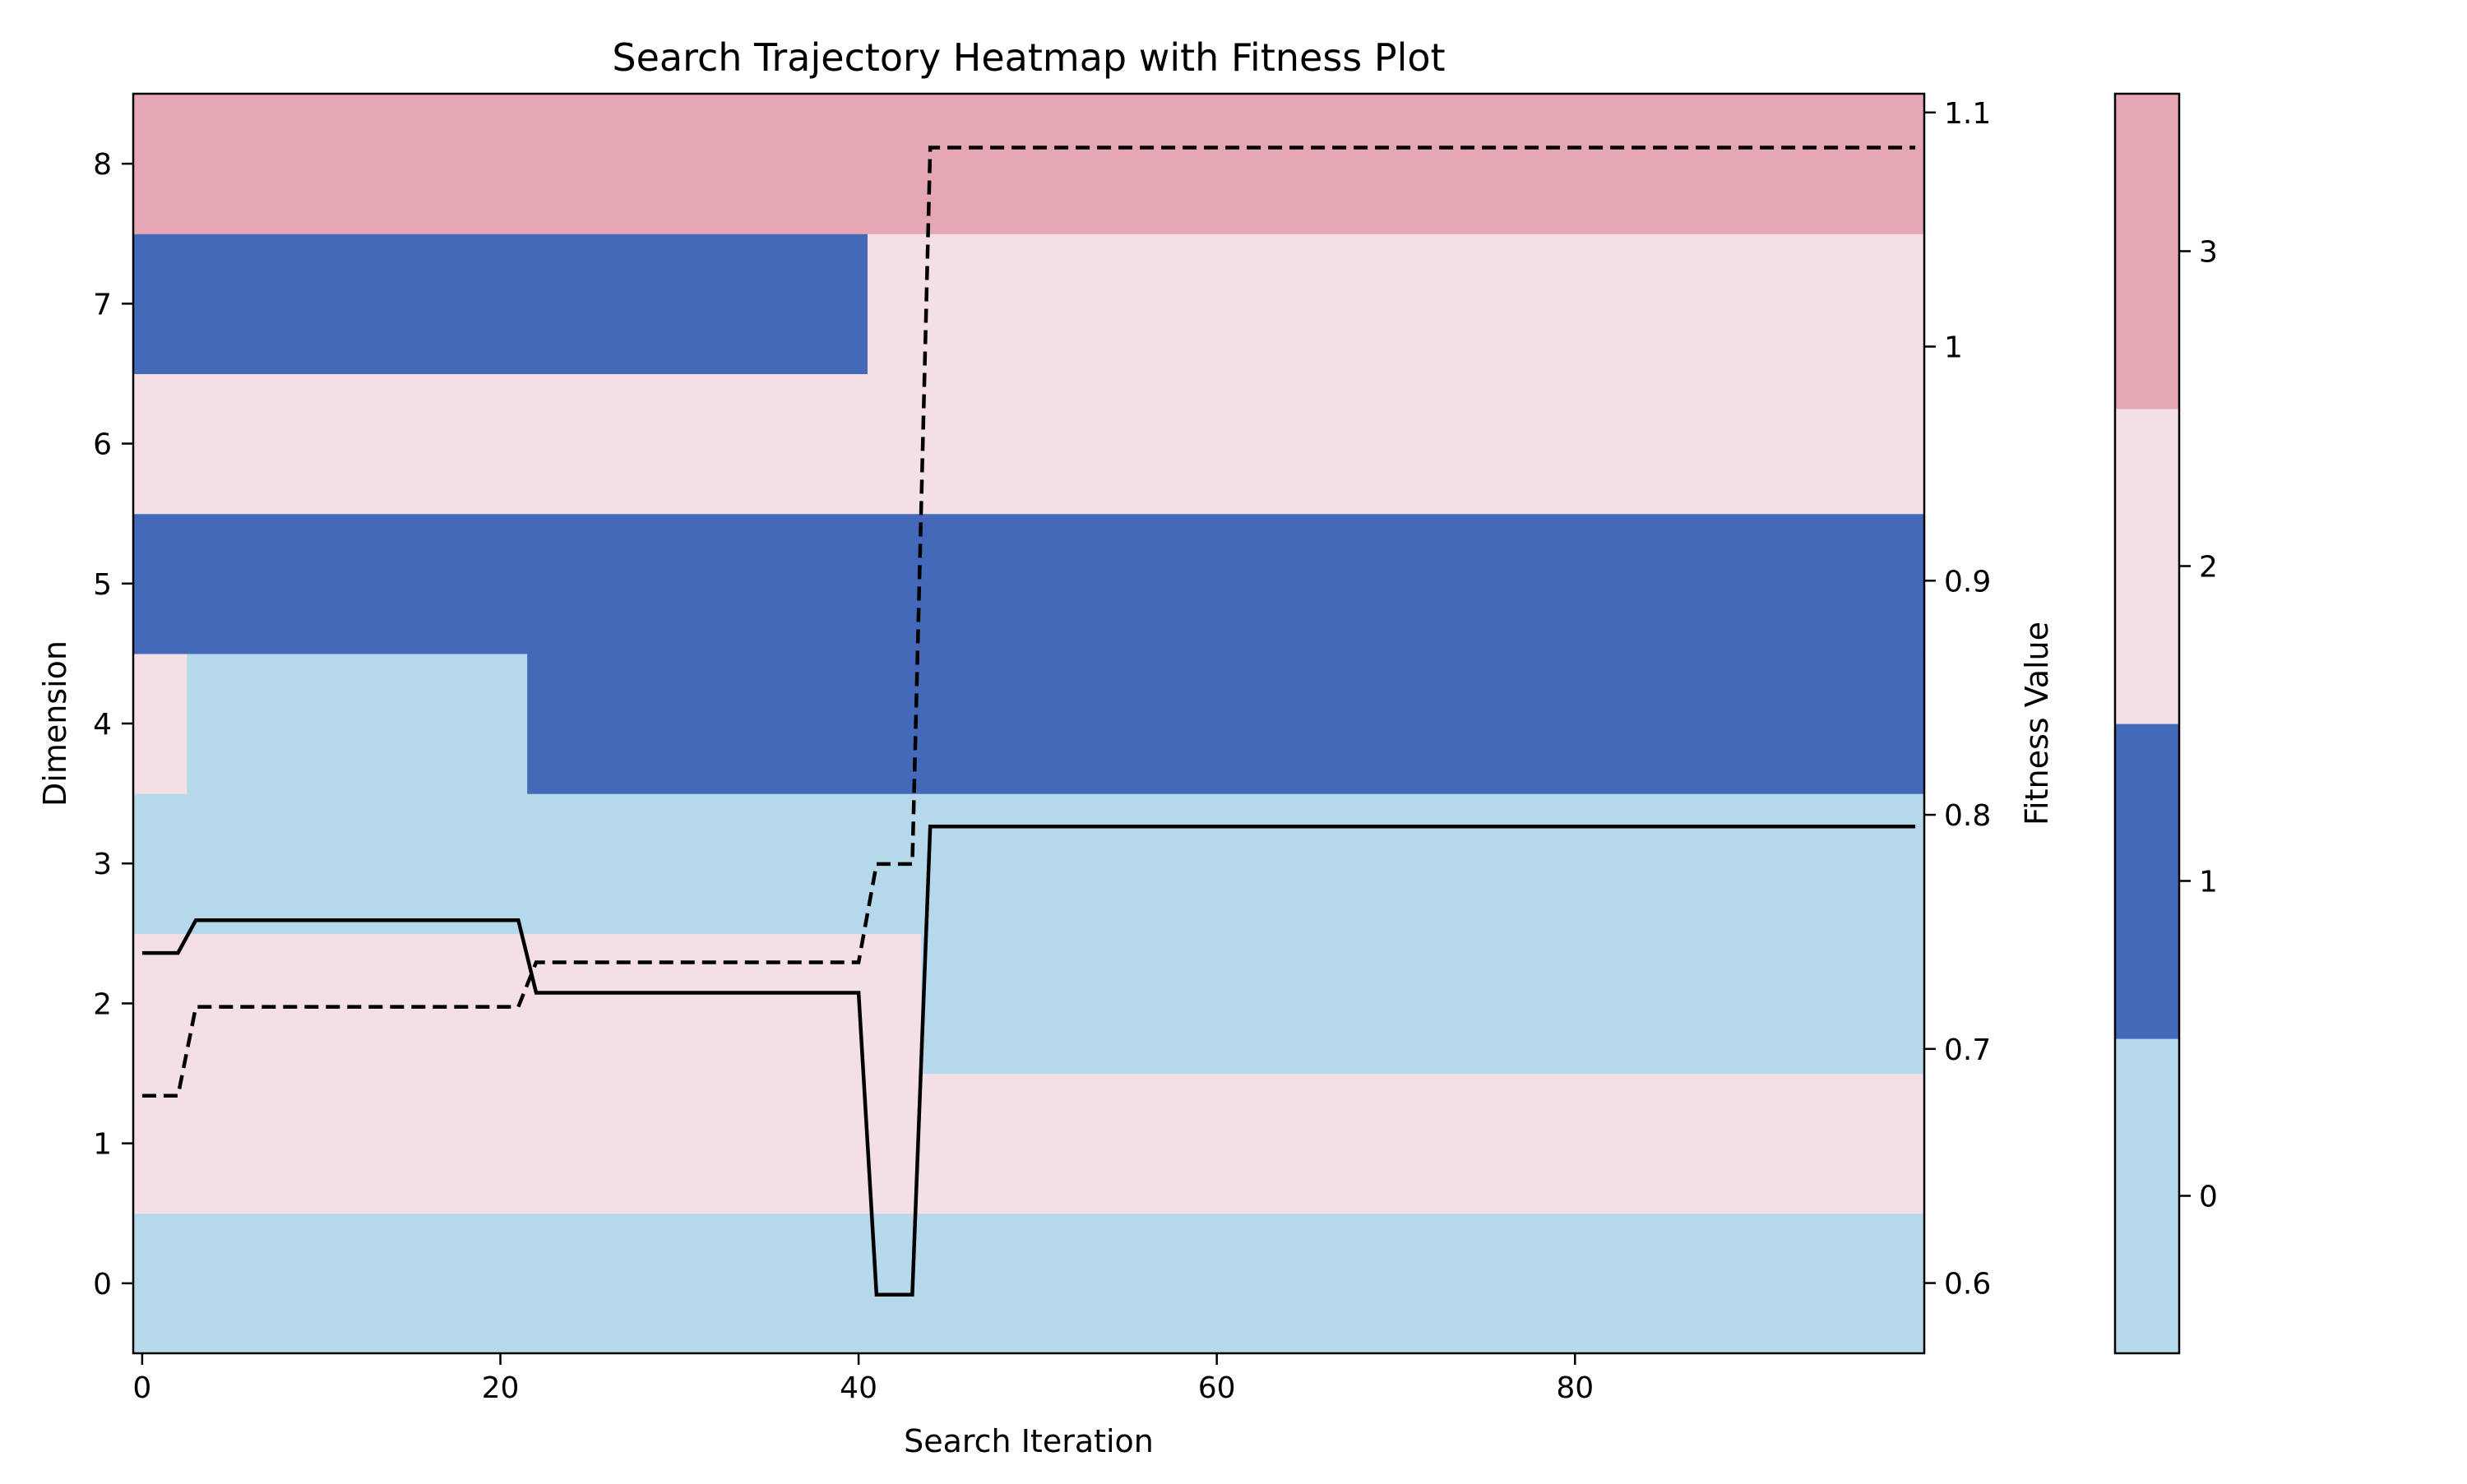  I want to click on y-tick-label: 8, so click(102, 165).